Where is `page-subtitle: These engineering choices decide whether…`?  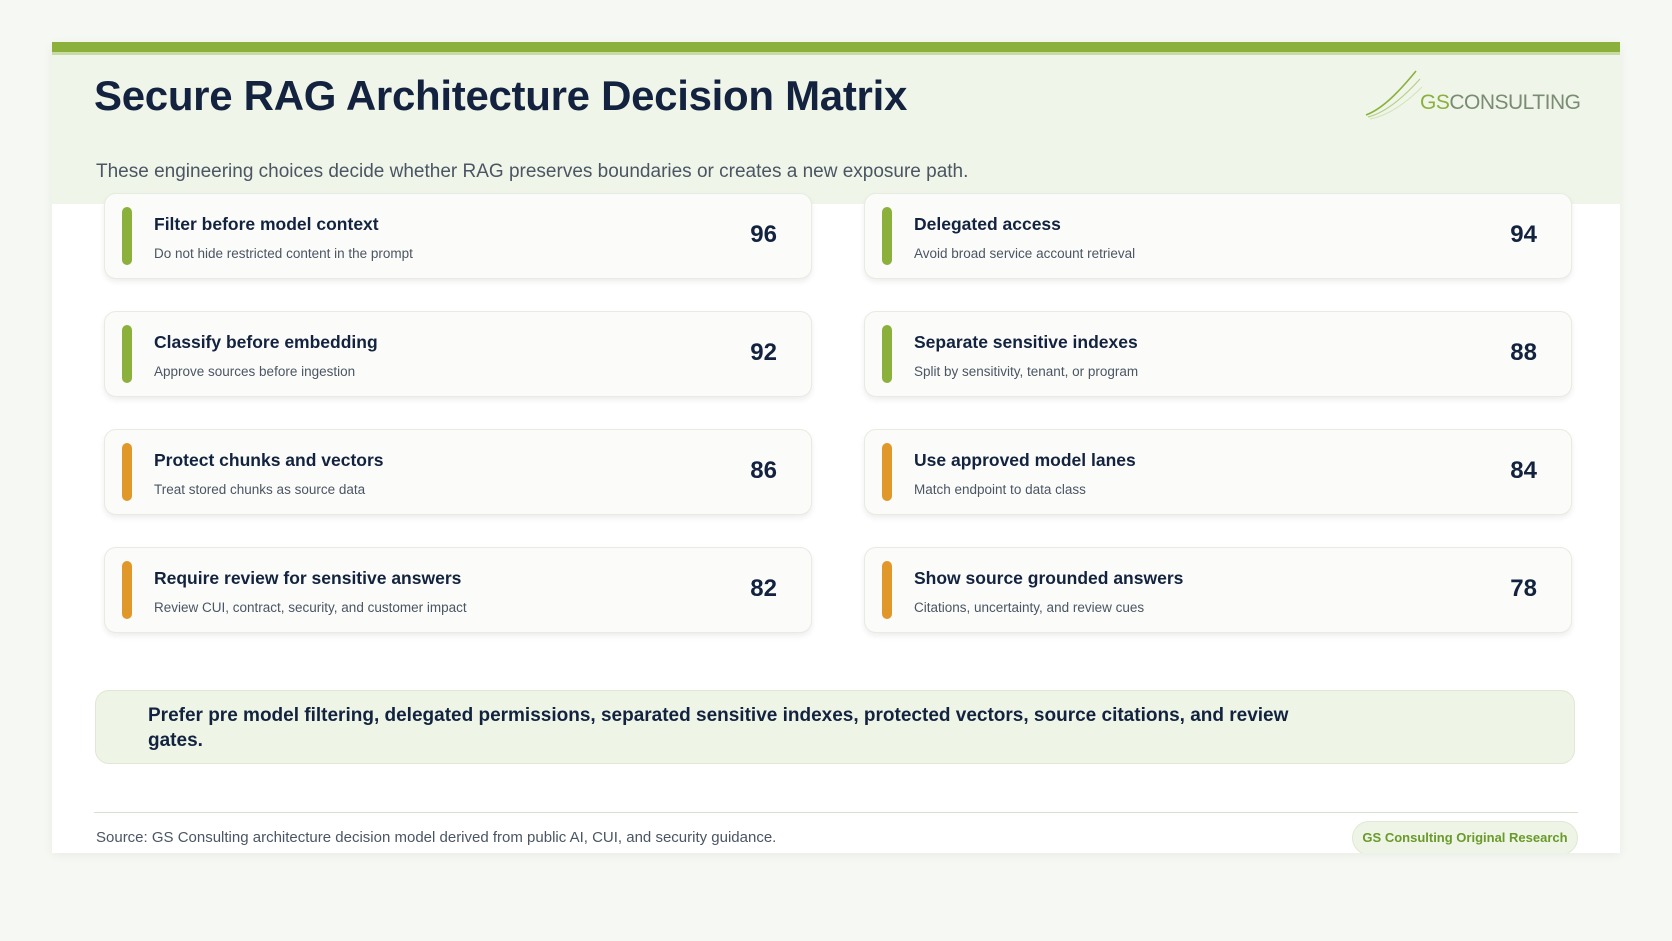
page-subtitle: These engineering choices decide whether… is located at coordinates (532, 171).